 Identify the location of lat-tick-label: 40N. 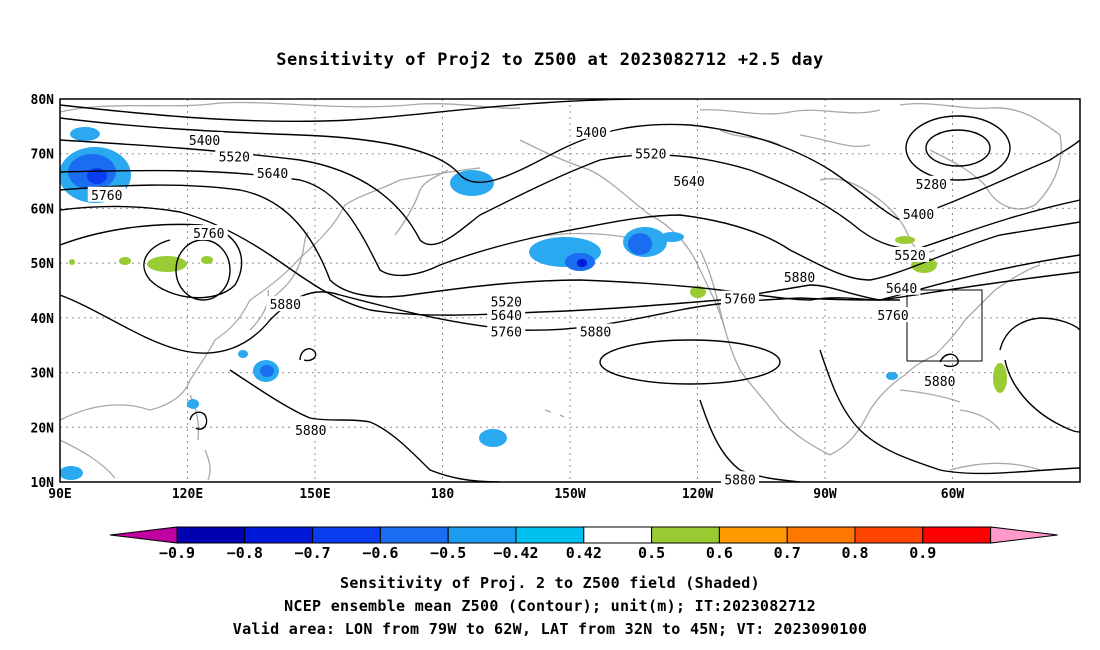
(43, 319).